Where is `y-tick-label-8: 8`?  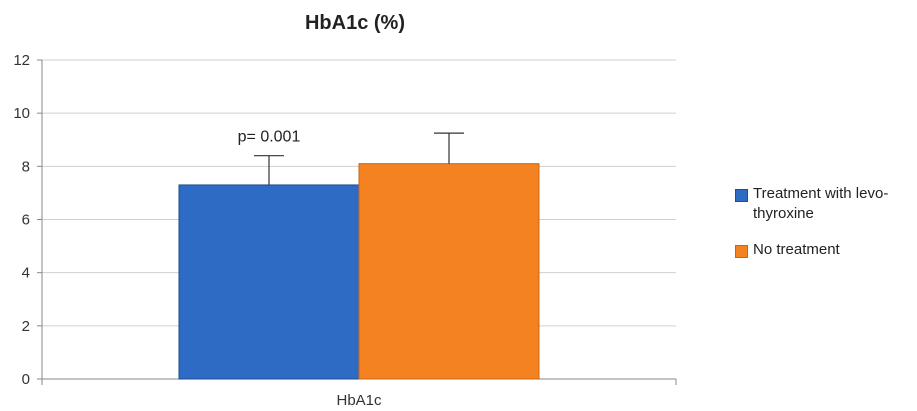 y-tick-label-8: 8 is located at coordinates (26, 166).